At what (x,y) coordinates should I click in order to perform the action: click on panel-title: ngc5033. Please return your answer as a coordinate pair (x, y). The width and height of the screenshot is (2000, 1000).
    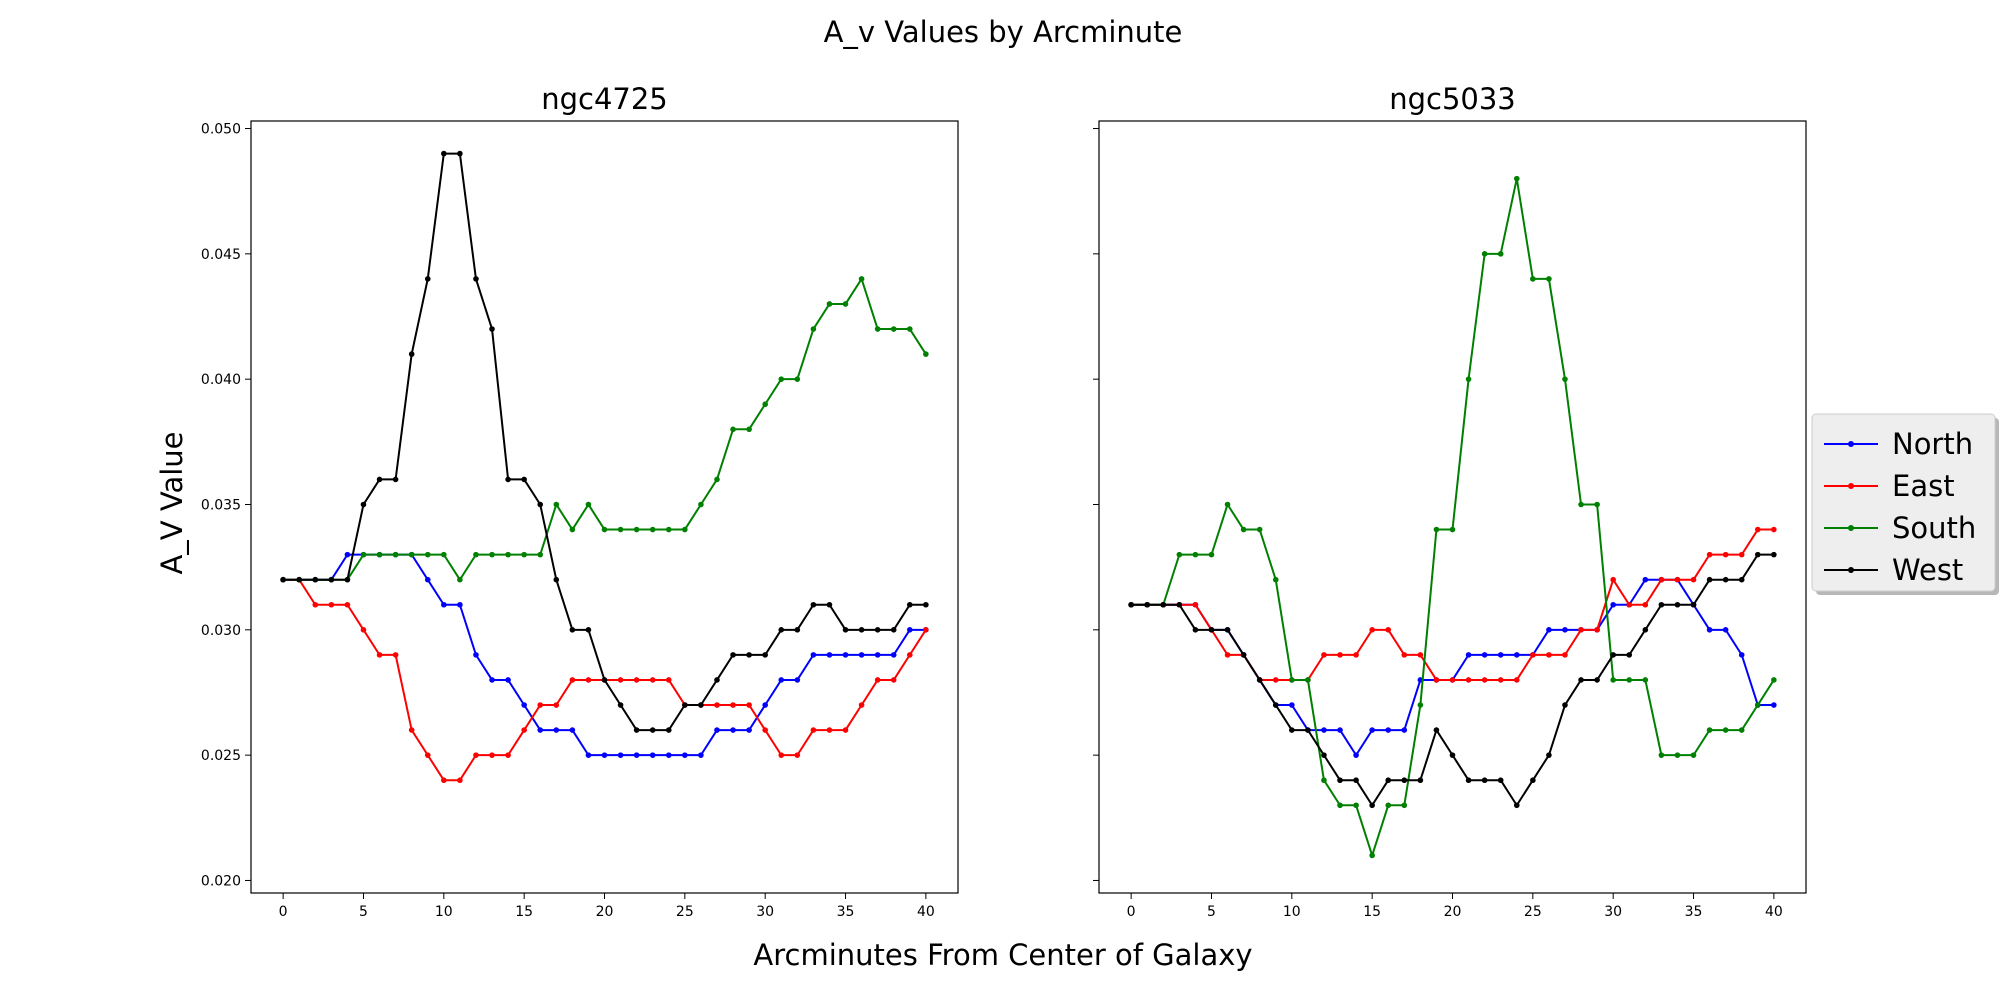
    Looking at the image, I should click on (1452, 99).